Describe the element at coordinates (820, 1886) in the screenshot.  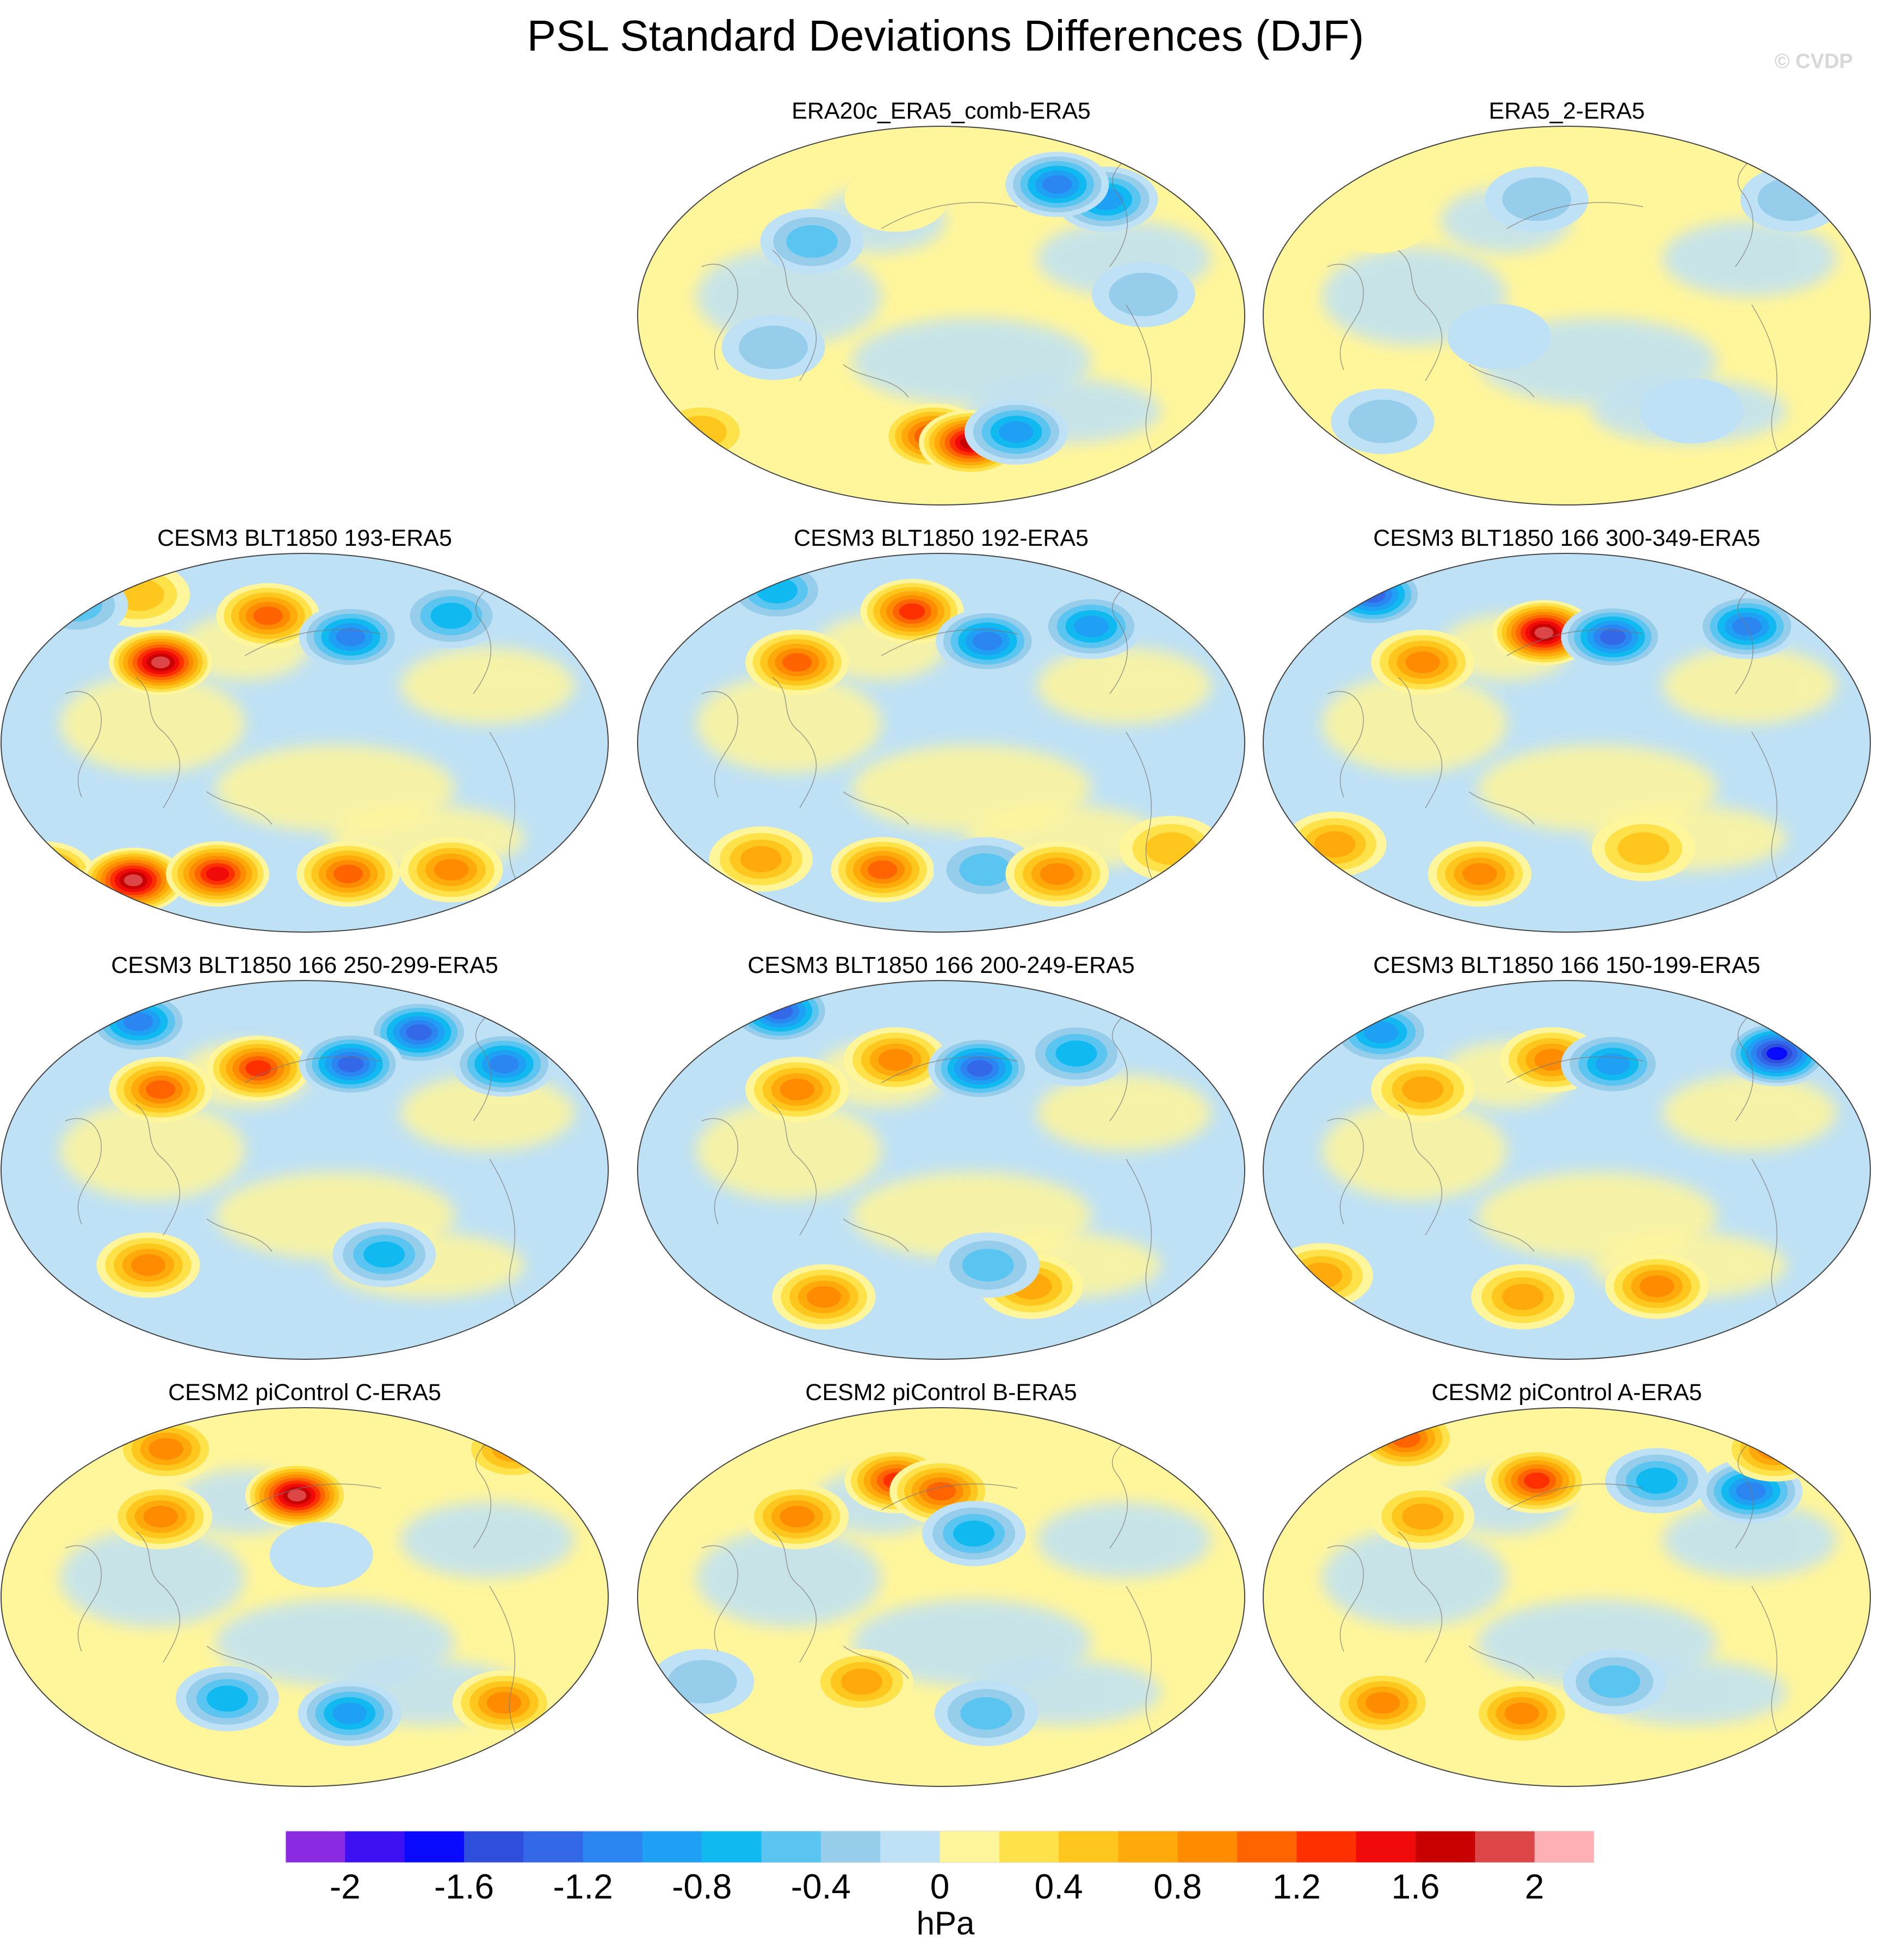
I see `colorbar-tick-label: -0.4` at that location.